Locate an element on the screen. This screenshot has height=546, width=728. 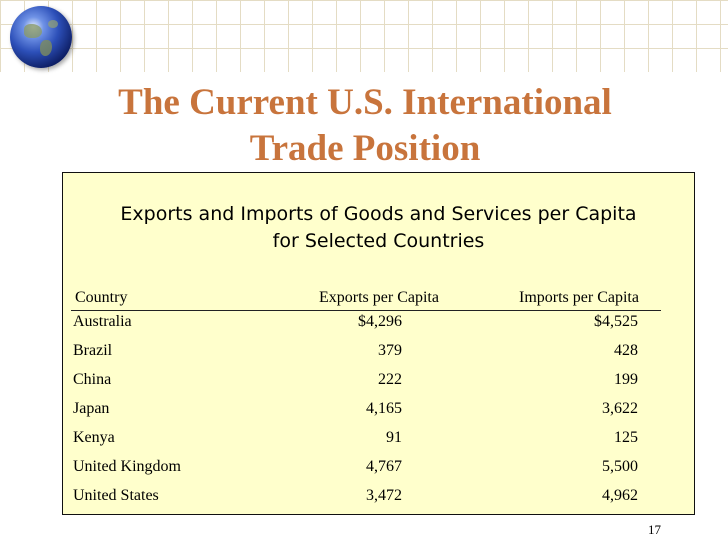
column-header-imports: Imports per Capita is located at coordinates (579, 297).